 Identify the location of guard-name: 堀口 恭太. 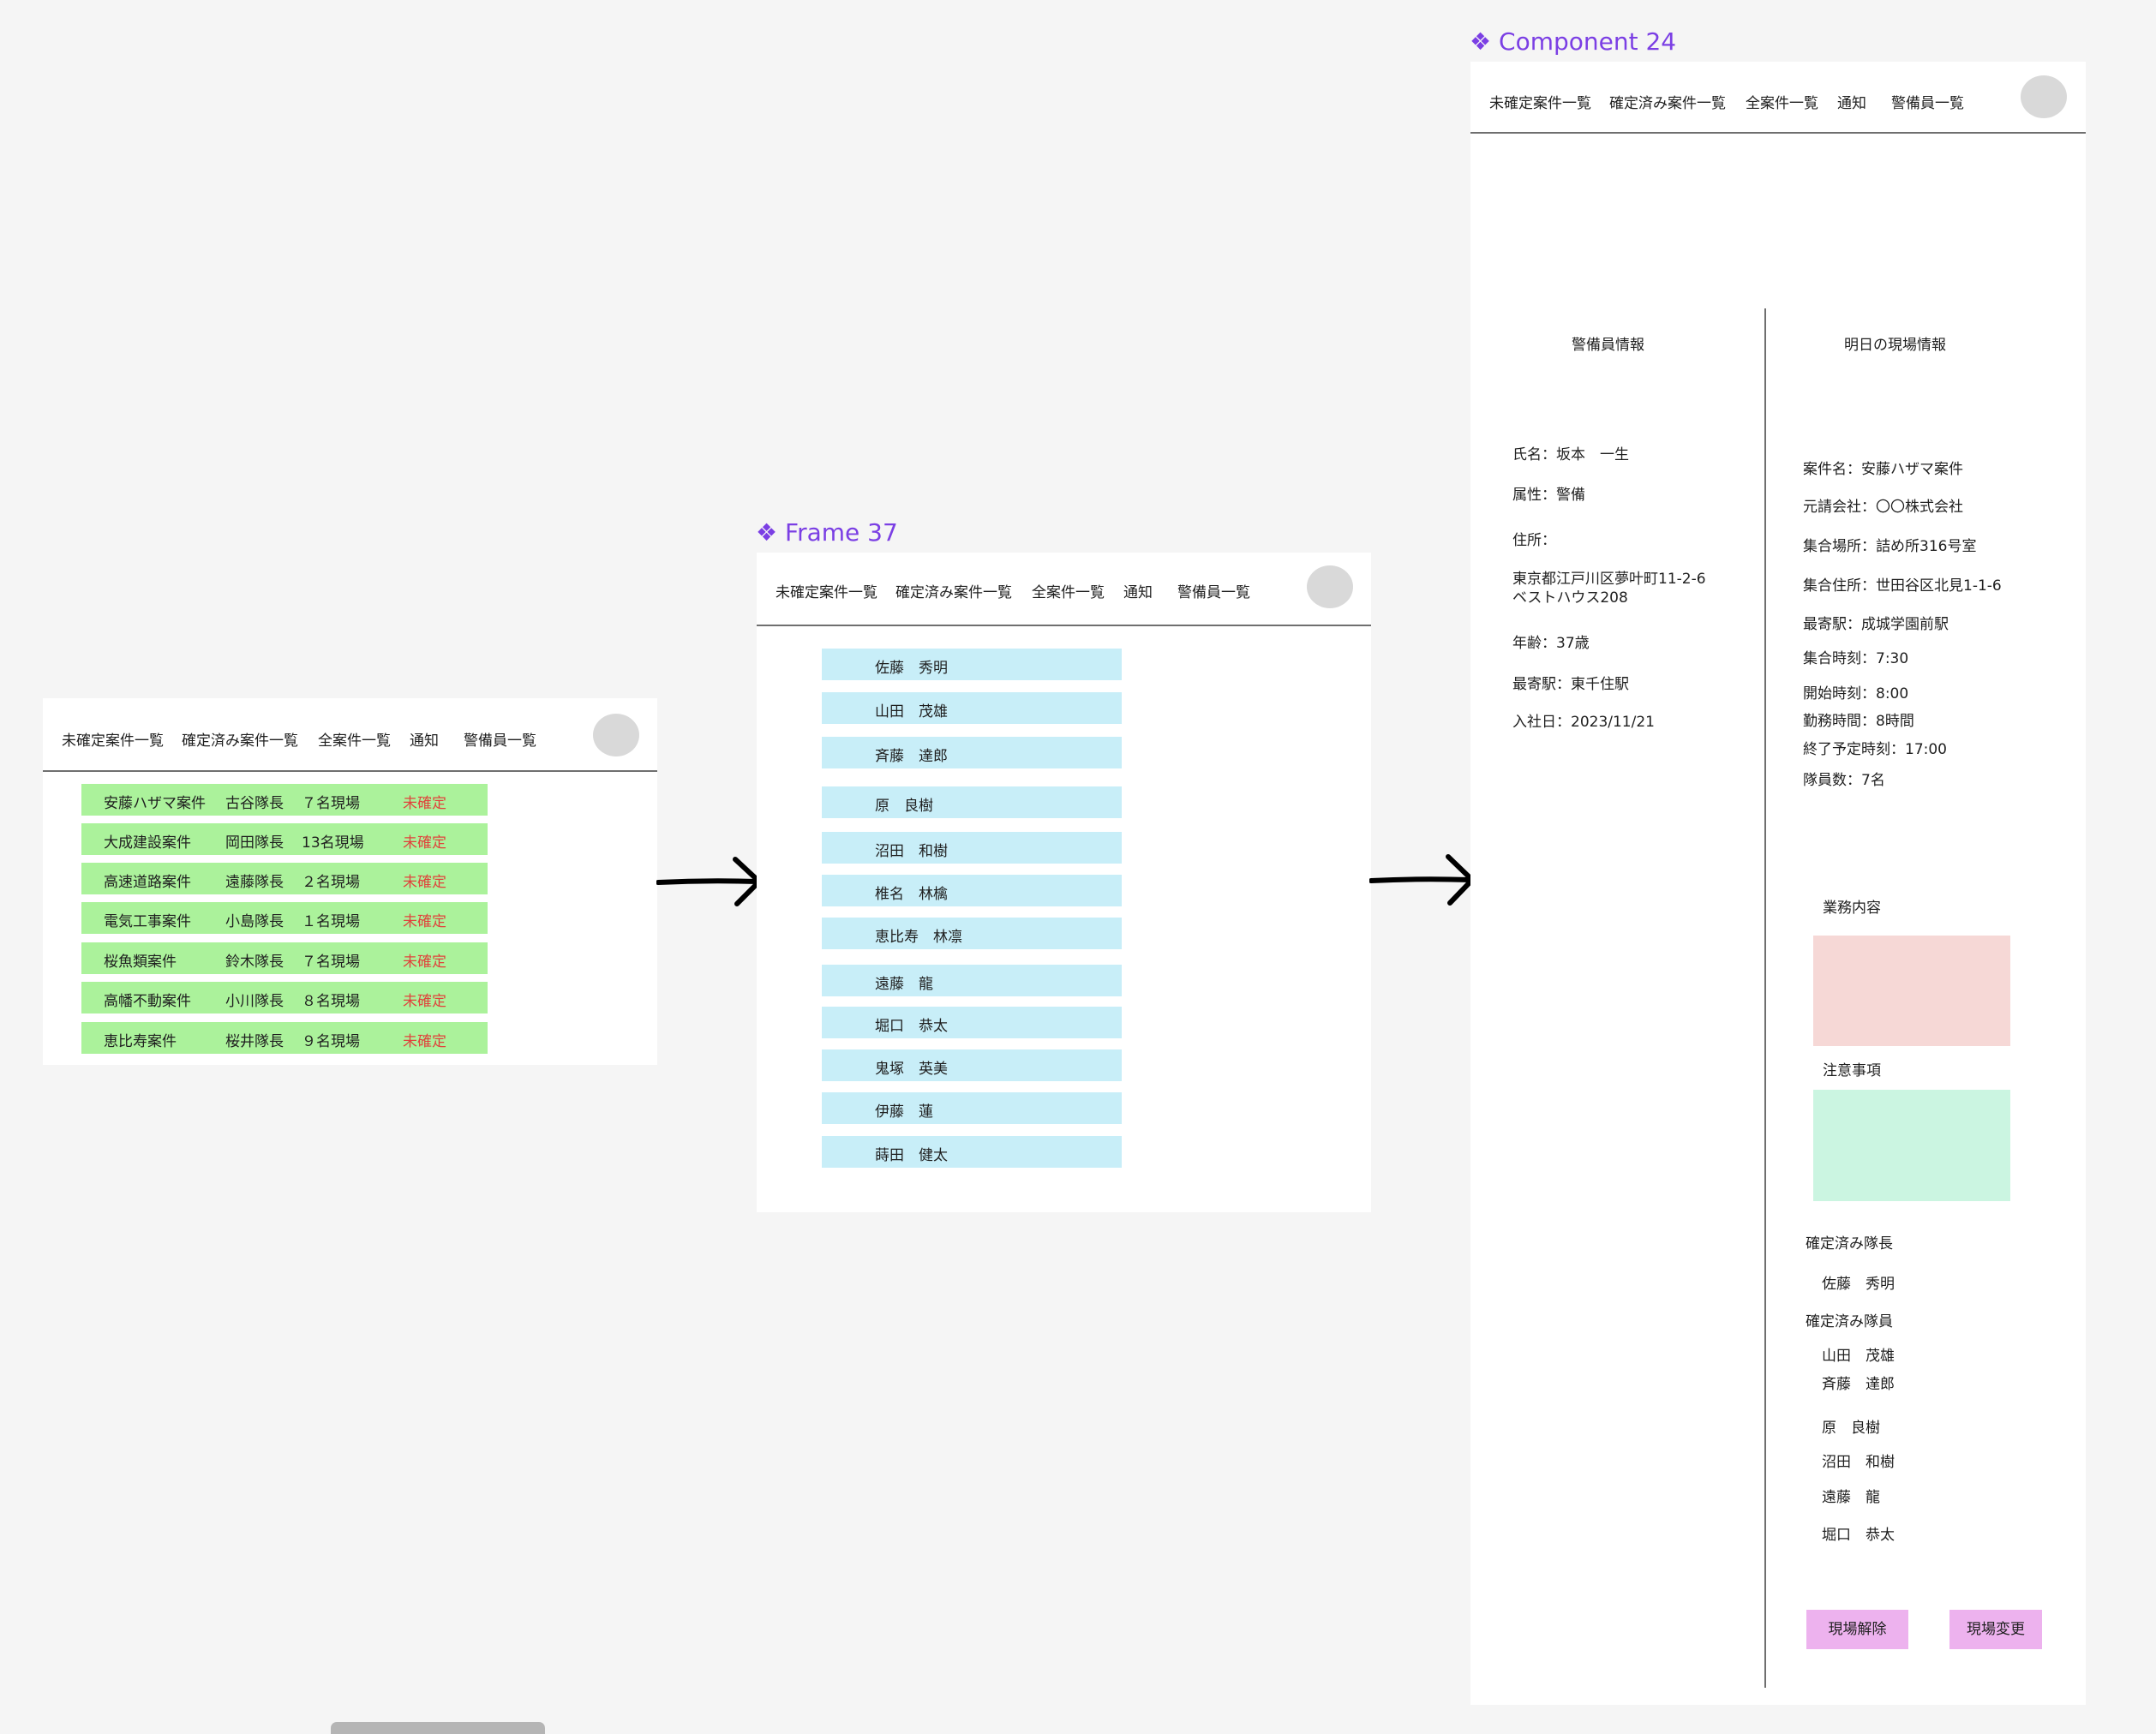
(912, 1026).